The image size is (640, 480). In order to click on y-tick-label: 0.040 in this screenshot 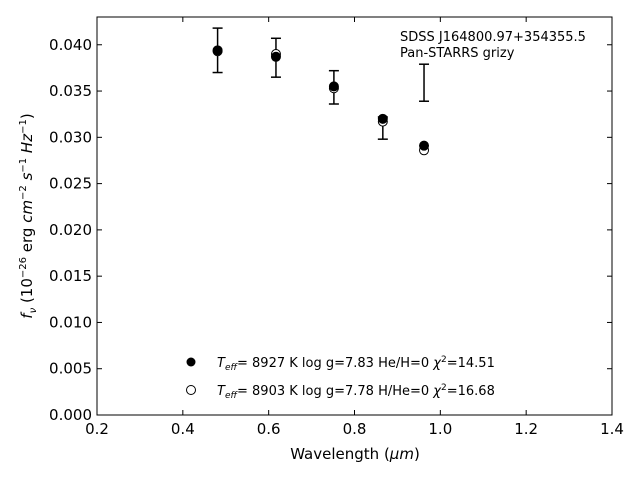, I will do `click(70, 45)`.